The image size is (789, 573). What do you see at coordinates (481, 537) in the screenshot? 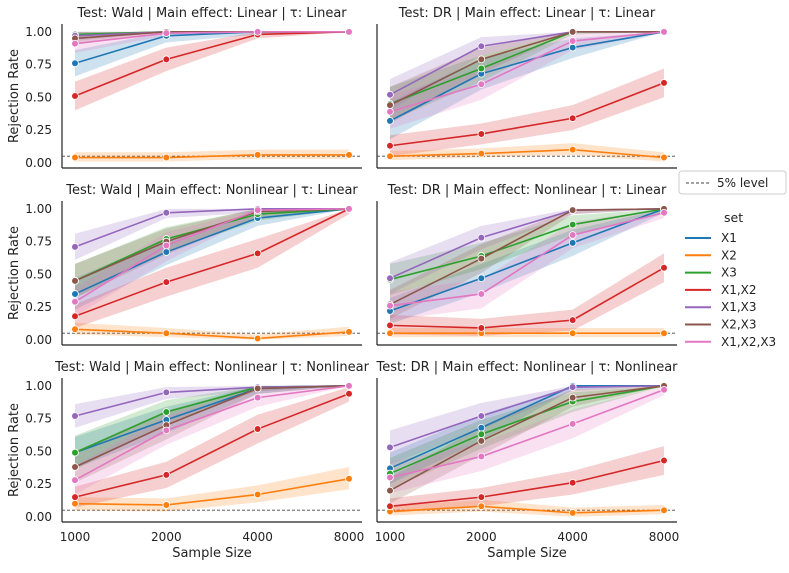
I see `x-tick-label: 2000` at bounding box center [481, 537].